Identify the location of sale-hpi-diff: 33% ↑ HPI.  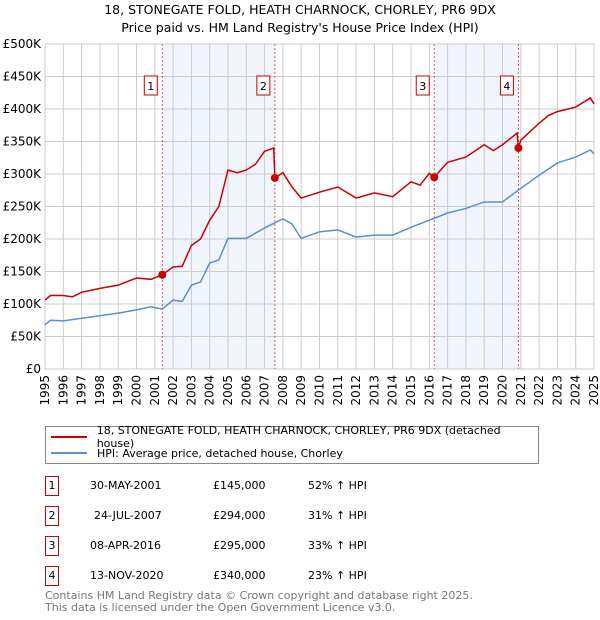
(337, 545).